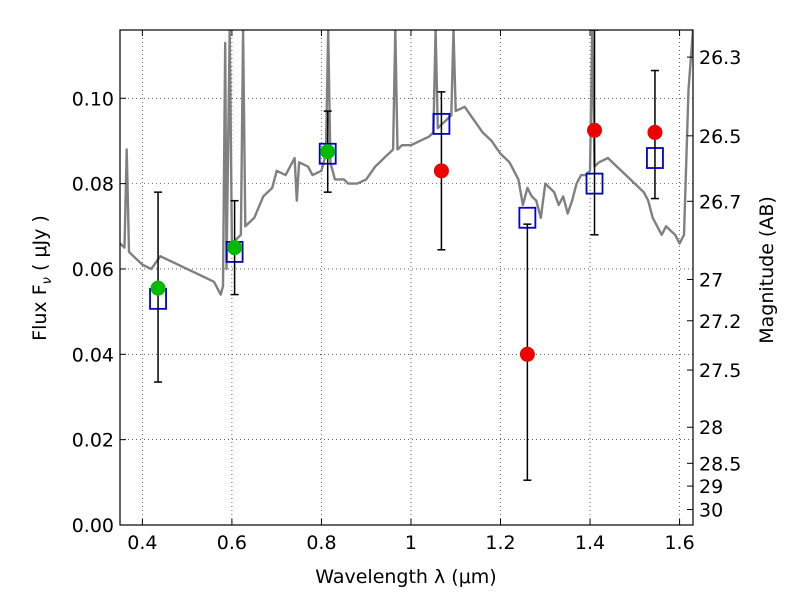 This screenshot has width=800, height=600. What do you see at coordinates (590, 543) in the screenshot?
I see `x-tick-label: 1.4` at bounding box center [590, 543].